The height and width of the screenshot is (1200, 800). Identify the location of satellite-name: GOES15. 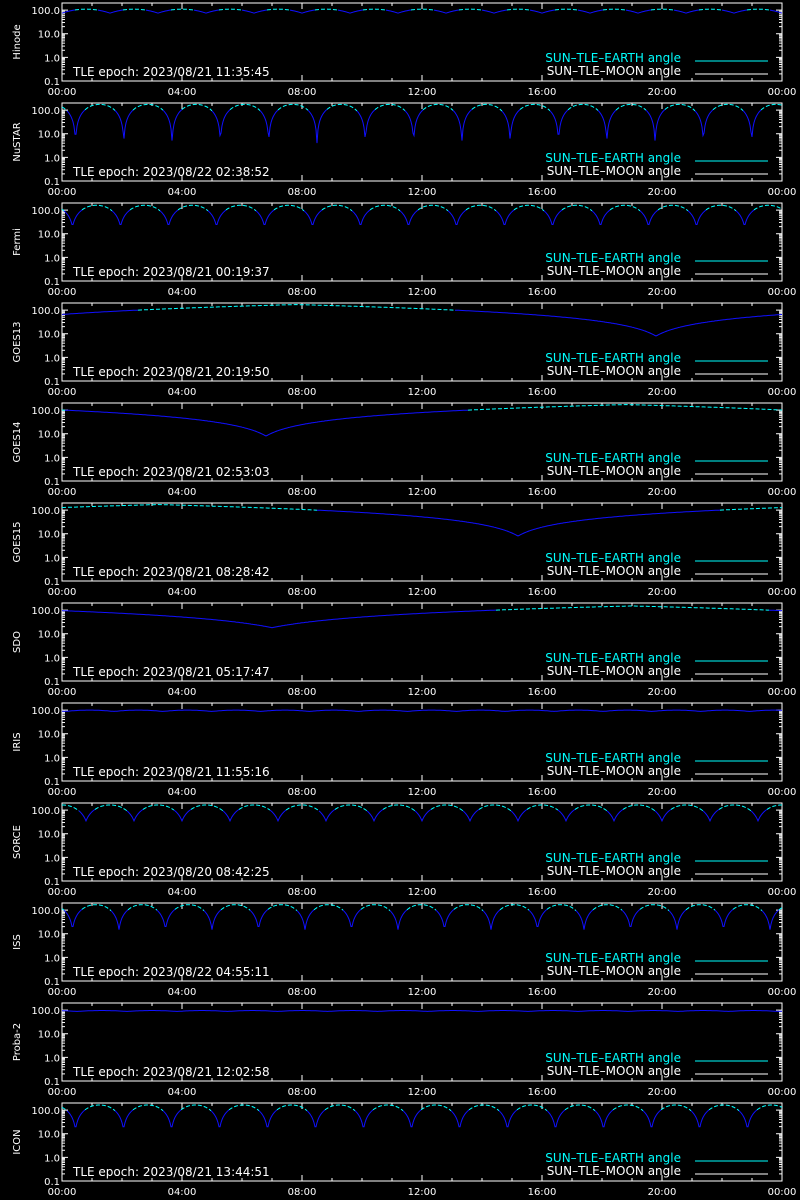
(17, 541).